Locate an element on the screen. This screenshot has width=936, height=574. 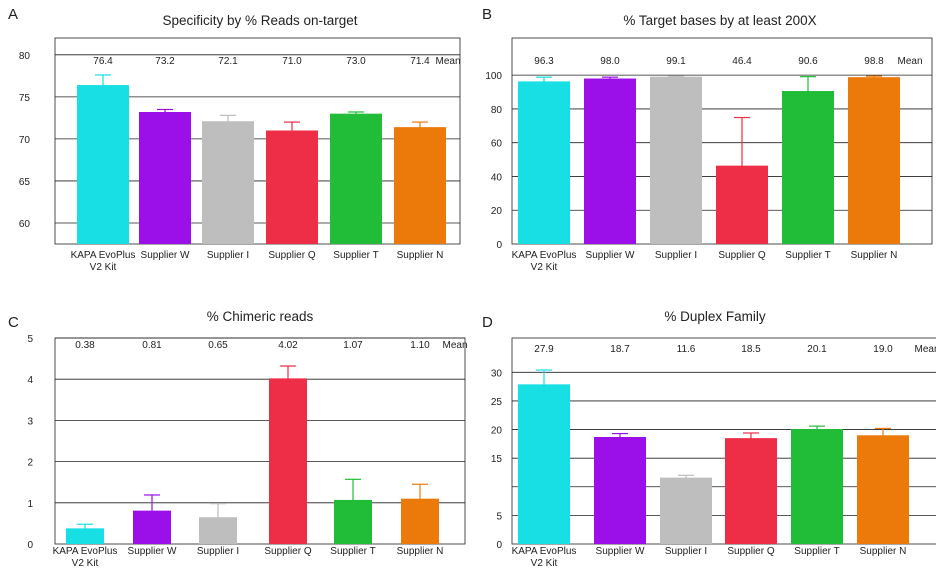
mean-value-label: 18.7 is located at coordinates (620, 349).